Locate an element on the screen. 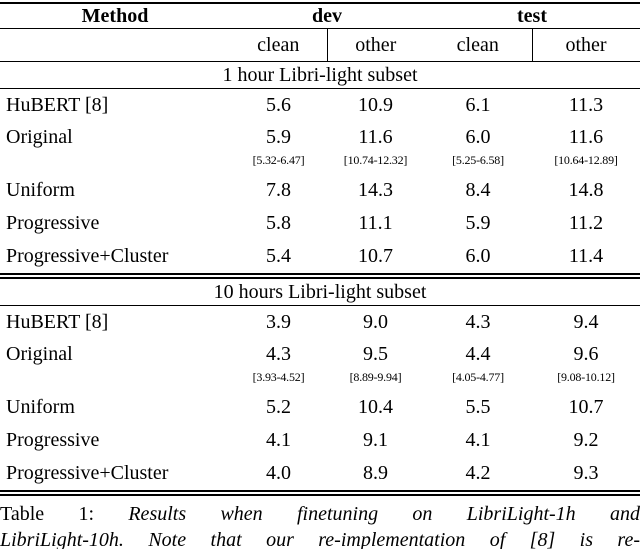  value-cell: 3.9 is located at coordinates (278, 322).